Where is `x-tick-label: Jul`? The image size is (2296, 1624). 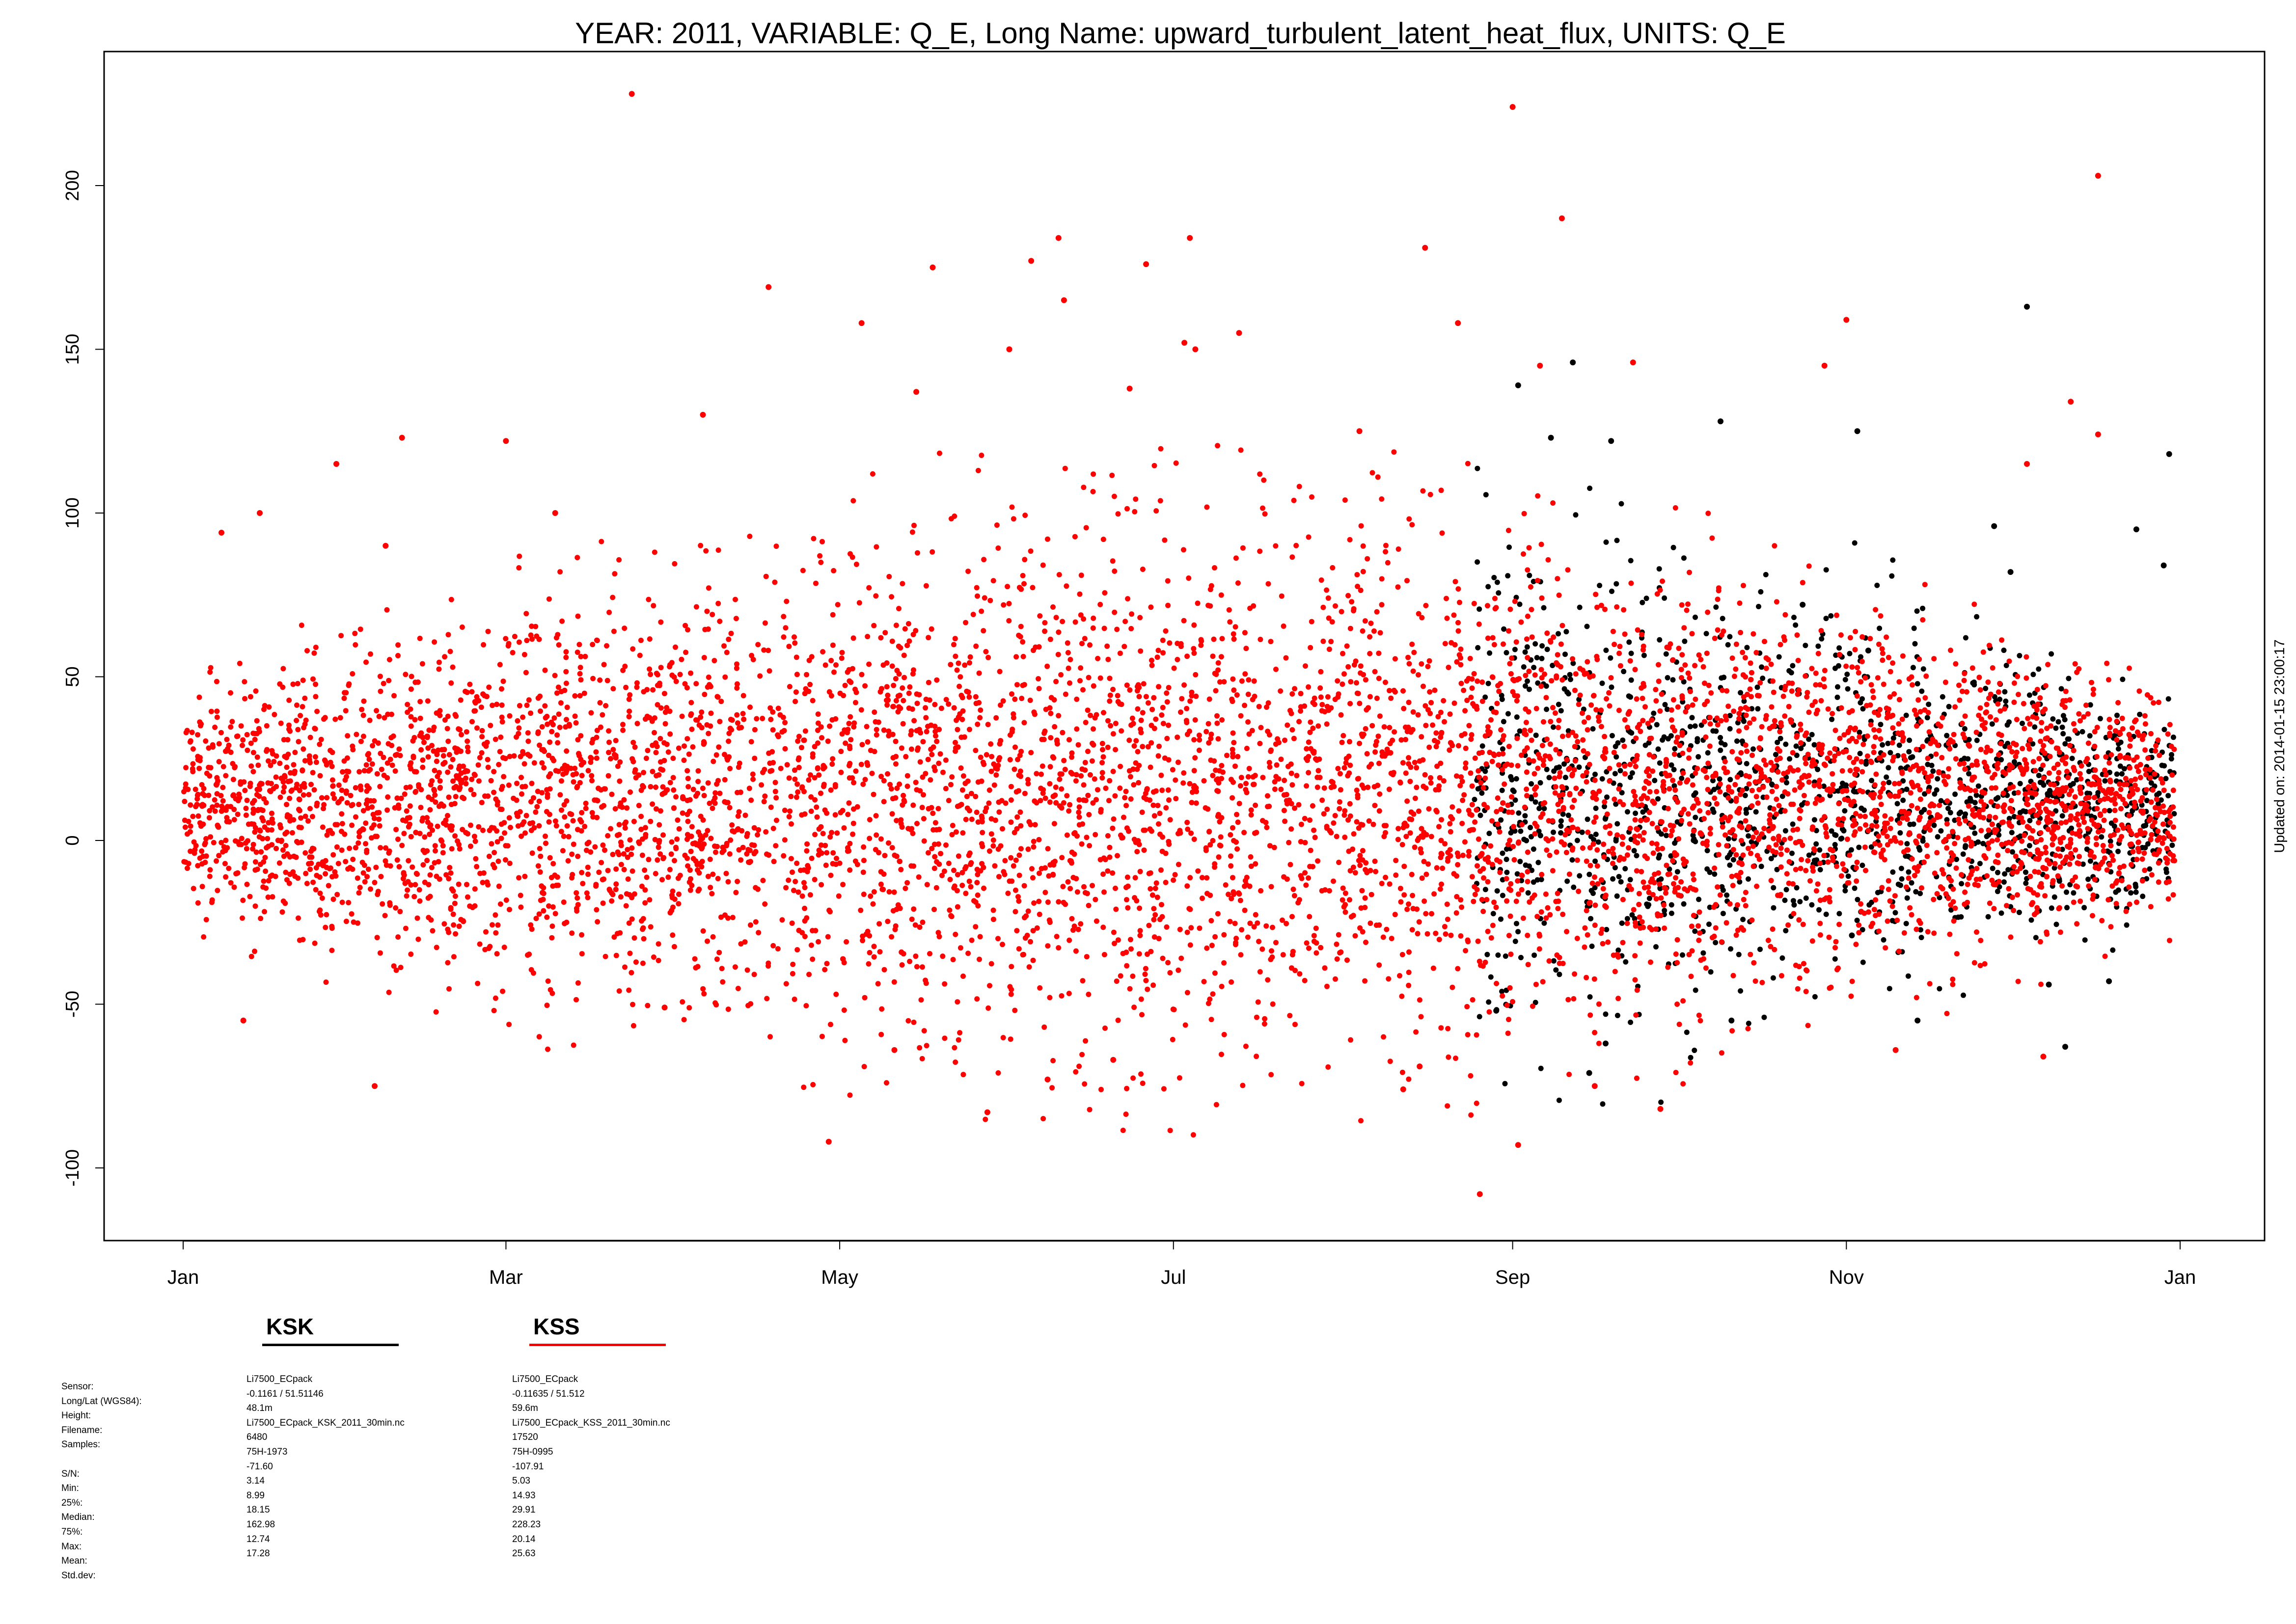 x-tick-label: Jul is located at coordinates (1173, 1277).